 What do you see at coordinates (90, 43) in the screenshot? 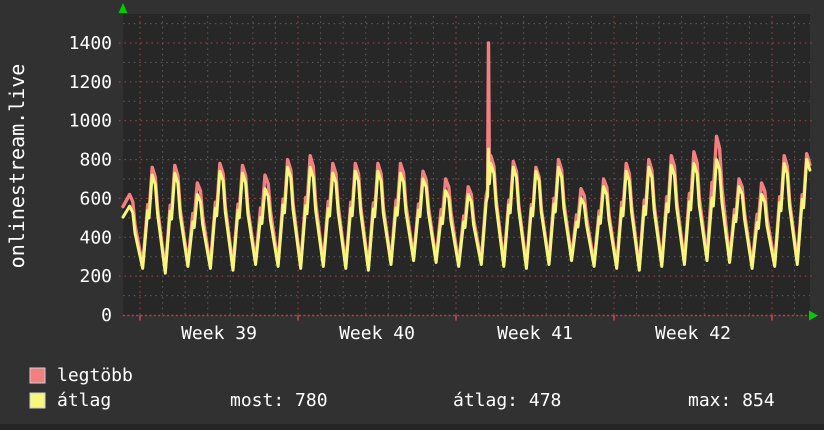
I see `y-axis-tick-label: 1400` at bounding box center [90, 43].